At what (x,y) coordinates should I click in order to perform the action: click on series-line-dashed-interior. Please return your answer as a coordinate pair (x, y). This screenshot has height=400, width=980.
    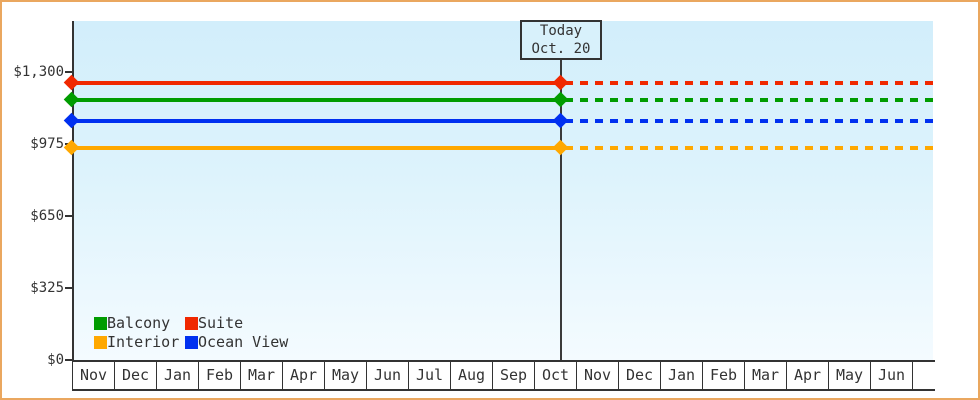
    Looking at the image, I should click on (749, 148).